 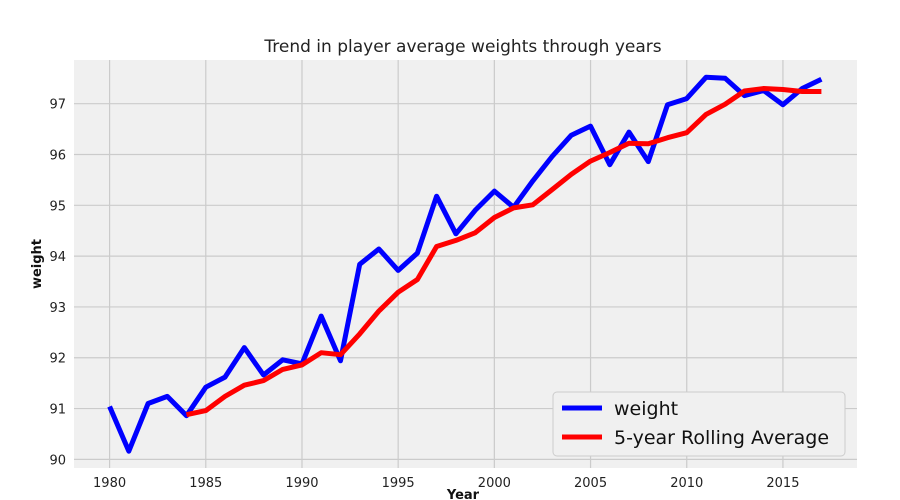 I want to click on y-tick-label: 90, so click(x=57, y=460).